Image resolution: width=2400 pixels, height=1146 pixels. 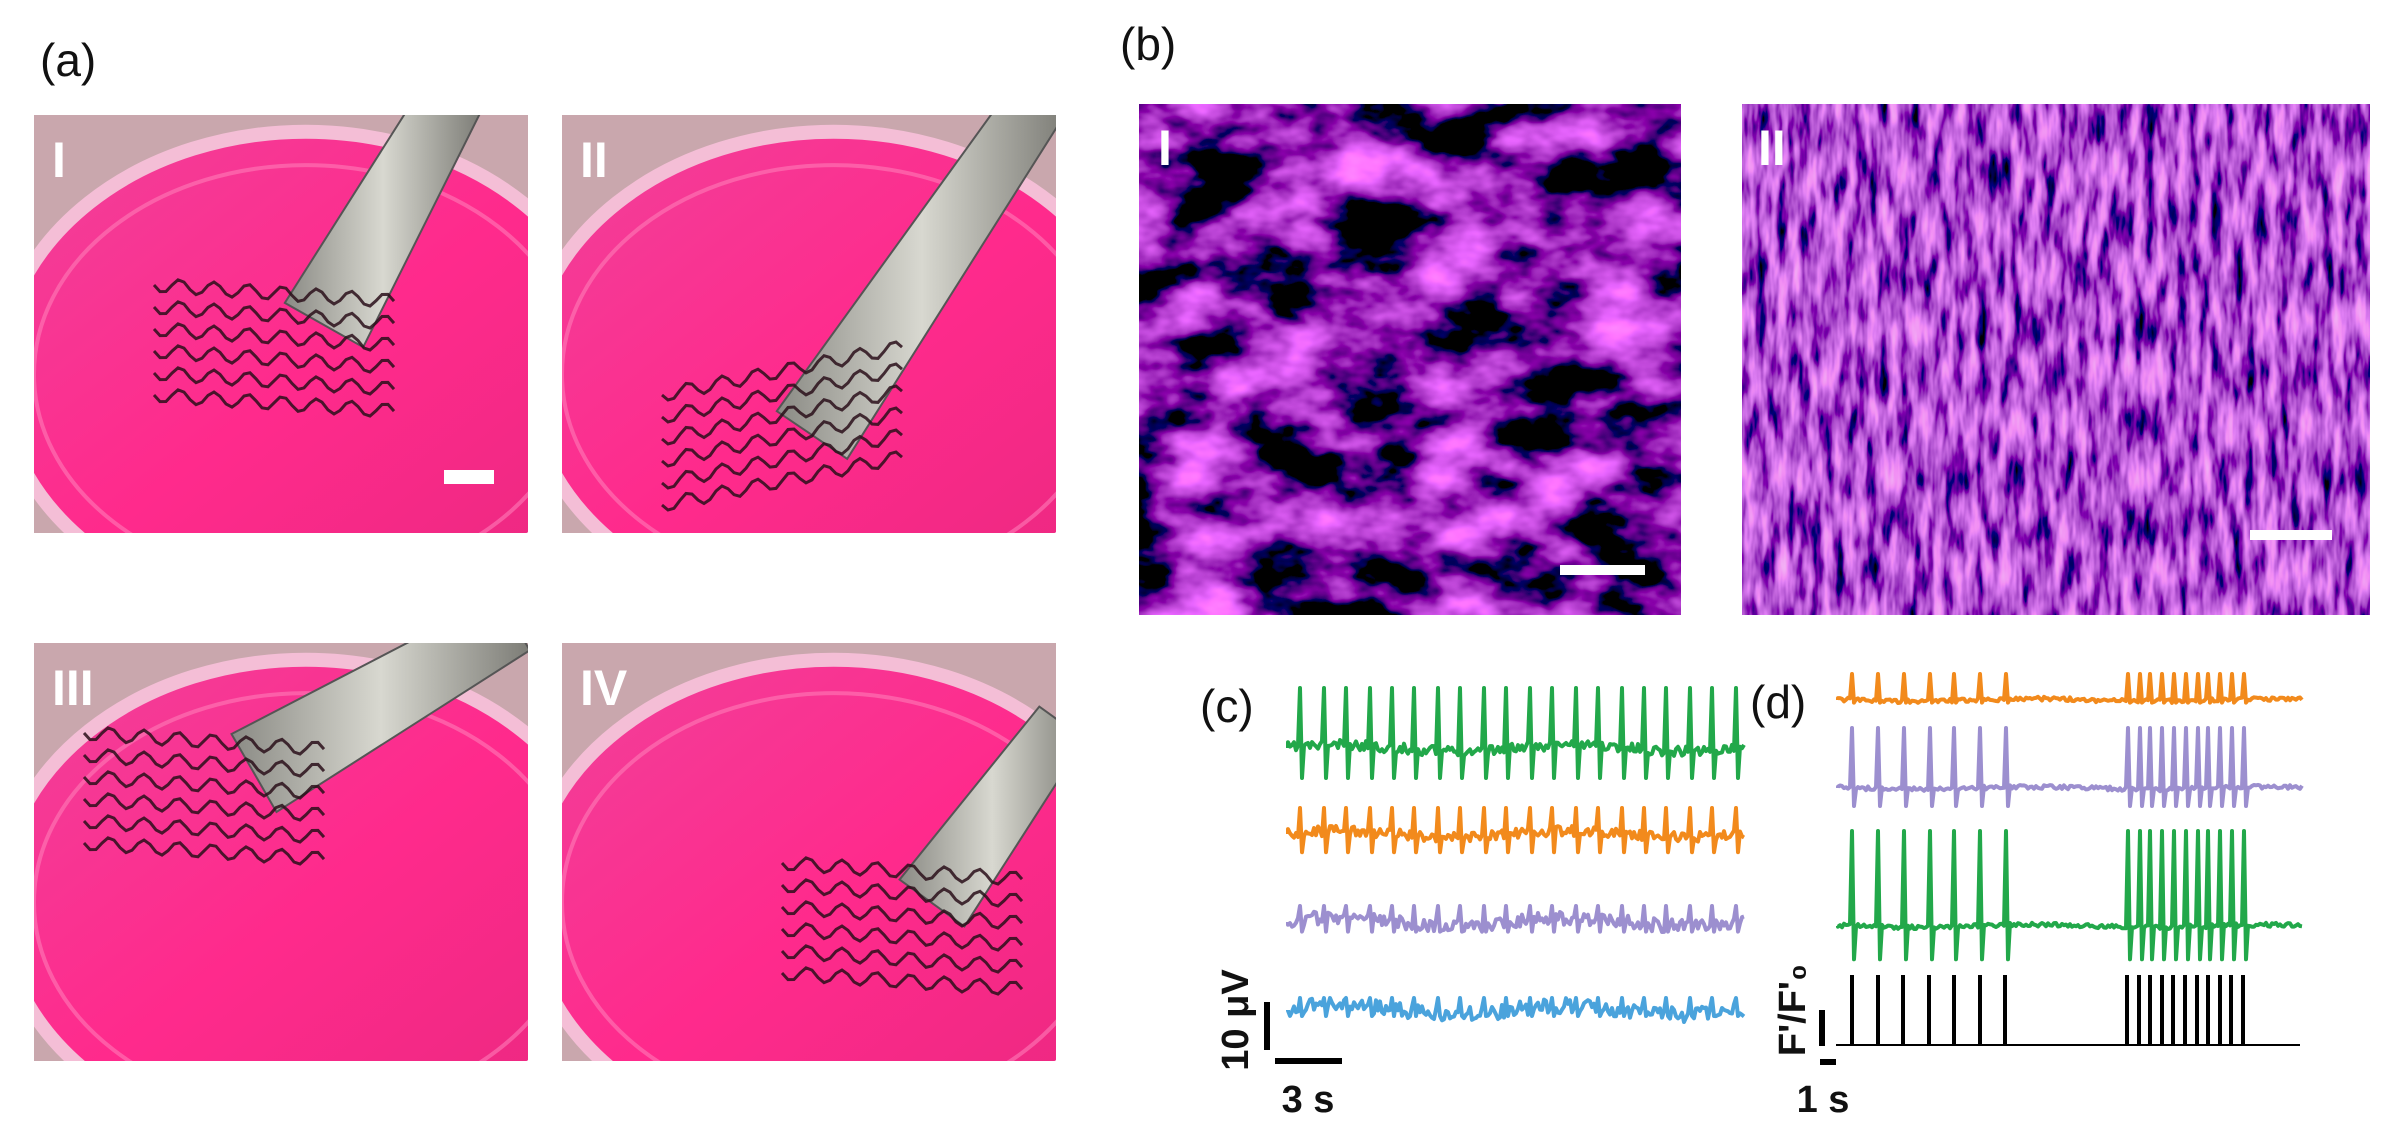 I want to click on scale-label: 1 s, so click(x=1823, y=1100).